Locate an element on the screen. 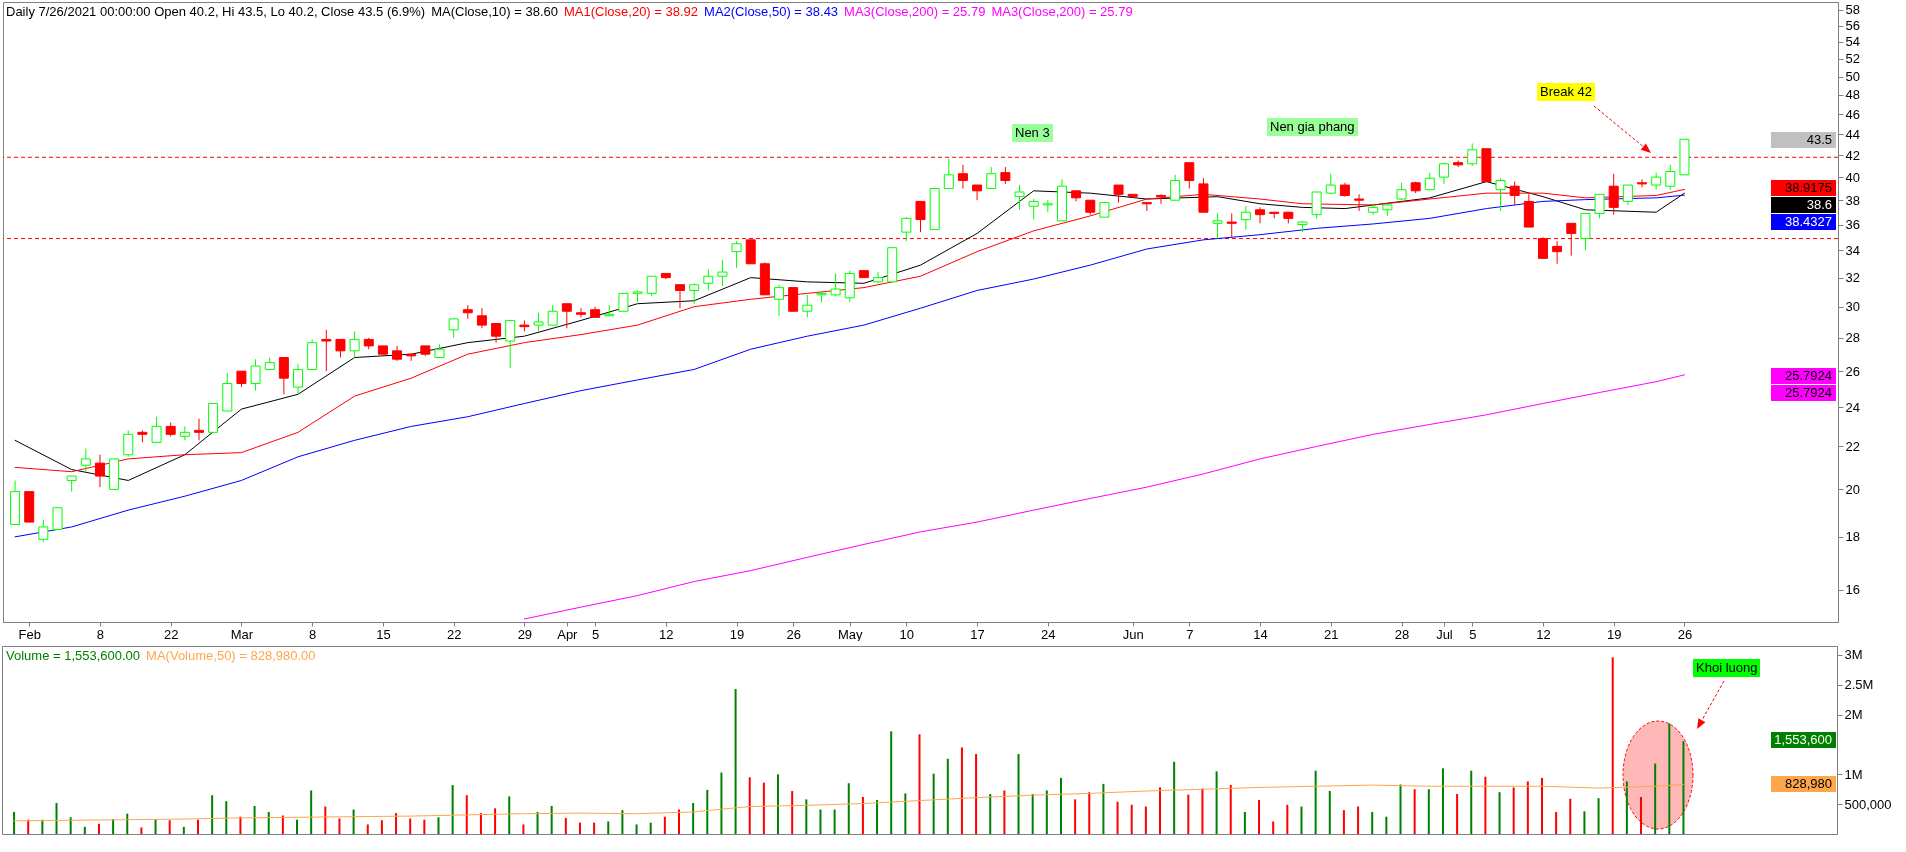  annotation: Break 42 is located at coordinates (1566, 92).